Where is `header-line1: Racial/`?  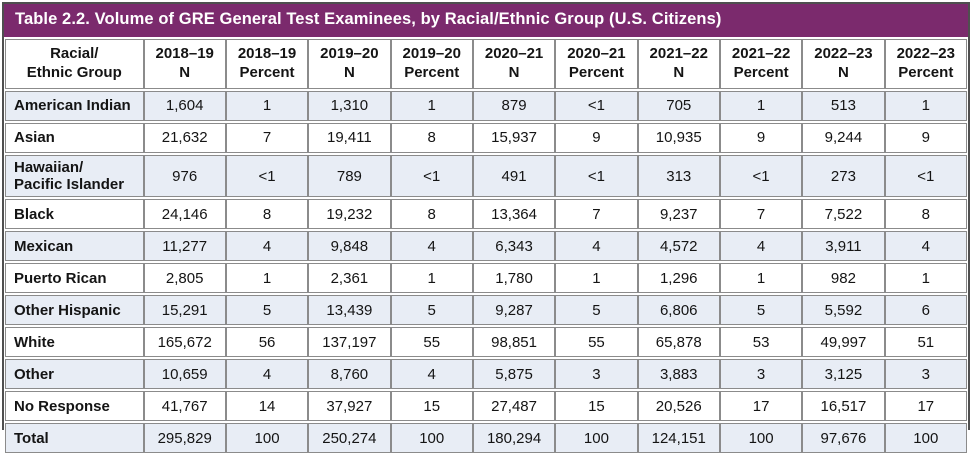
header-line1: Racial/ is located at coordinates (74, 54).